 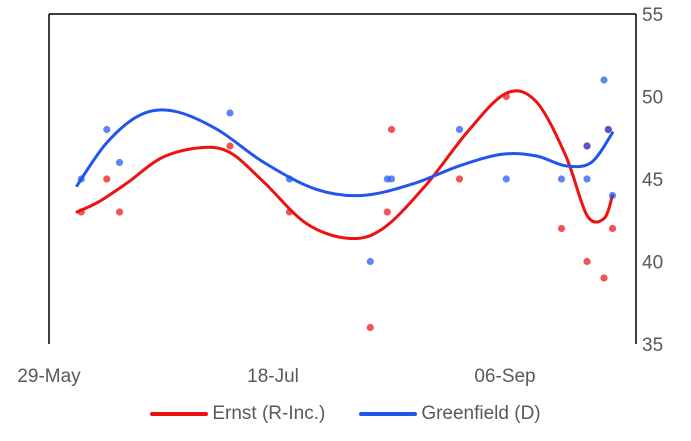 What do you see at coordinates (345, 414) in the screenshot?
I see `legend: Ernst (R-Inc.) Greenfield (D)` at bounding box center [345, 414].